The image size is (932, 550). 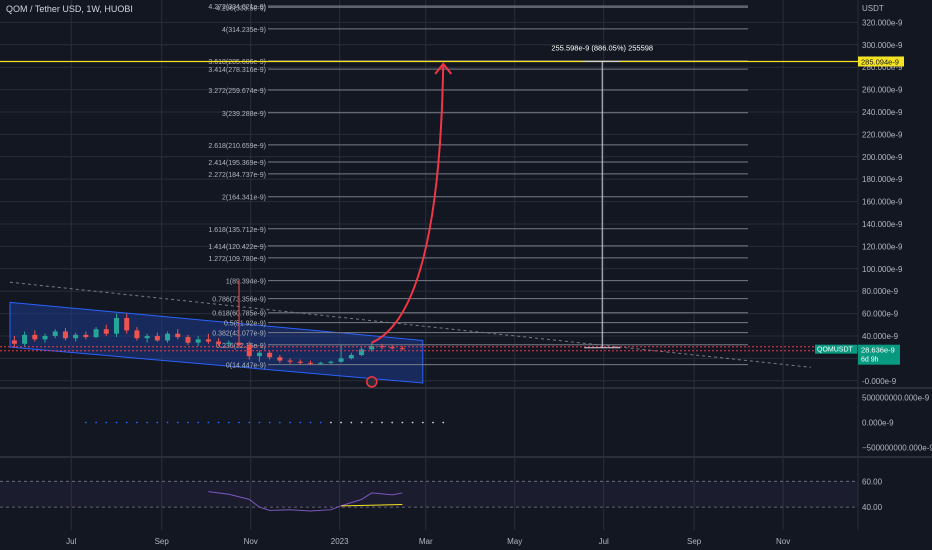 I want to click on y-tick-label: 120.000e-9, so click(x=882, y=246).